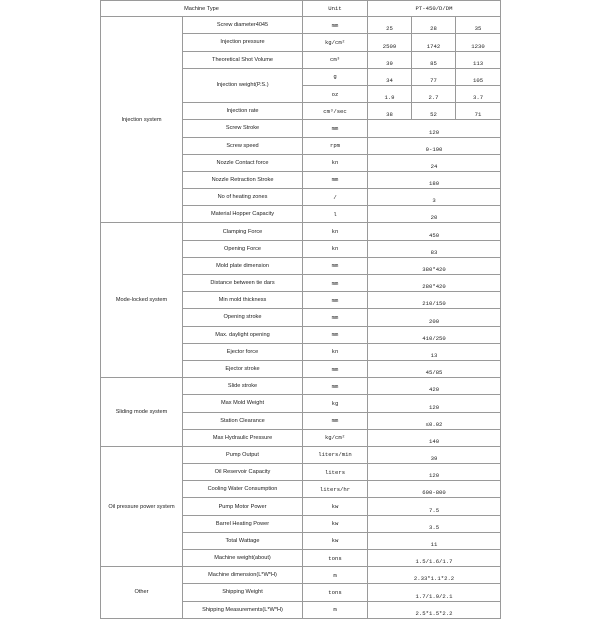 The height and width of the screenshot is (619, 600). I want to click on value: 450, so click(434, 231).